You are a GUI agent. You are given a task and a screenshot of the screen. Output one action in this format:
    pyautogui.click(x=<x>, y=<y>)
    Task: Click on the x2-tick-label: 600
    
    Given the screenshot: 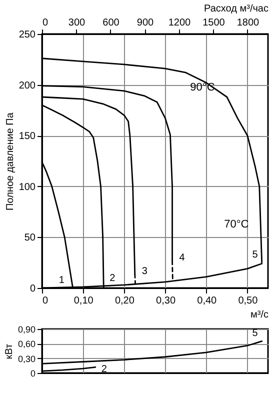 What is the action you would take?
    pyautogui.click(x=111, y=23)
    